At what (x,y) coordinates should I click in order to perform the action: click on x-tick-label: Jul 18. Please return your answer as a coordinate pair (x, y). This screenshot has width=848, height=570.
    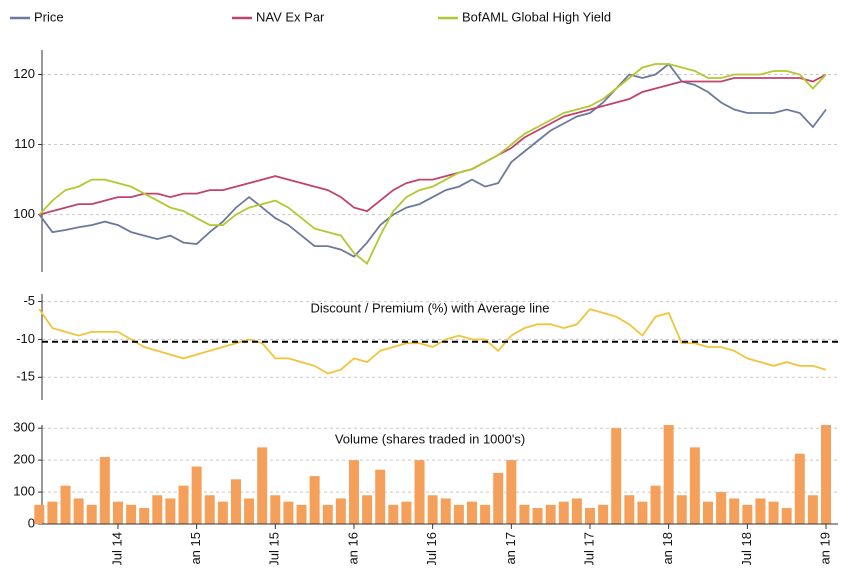
    Looking at the image, I should click on (746, 548).